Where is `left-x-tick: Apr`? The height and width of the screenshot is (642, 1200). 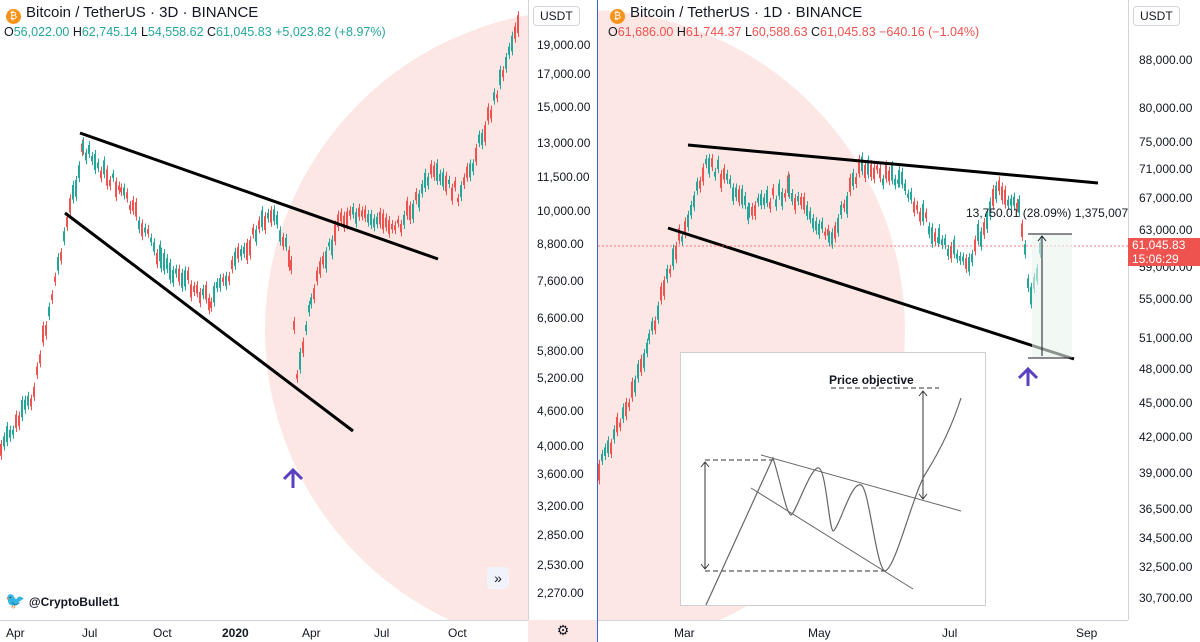 left-x-tick: Apr is located at coordinates (311, 633).